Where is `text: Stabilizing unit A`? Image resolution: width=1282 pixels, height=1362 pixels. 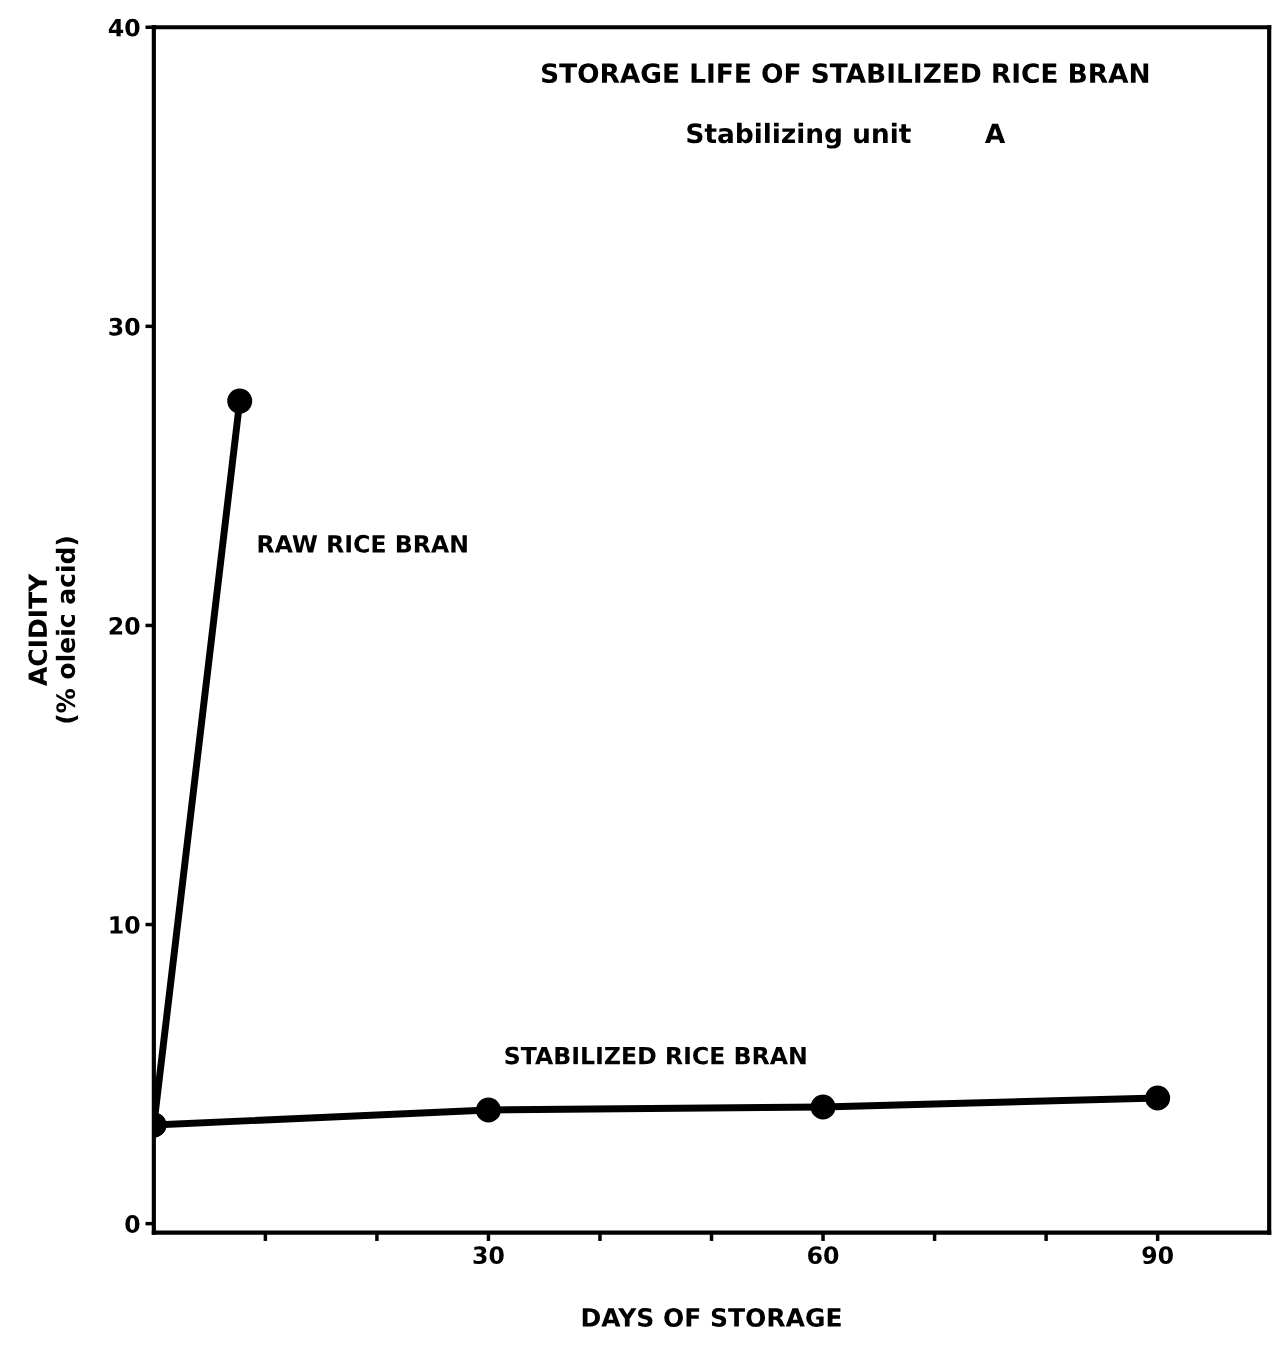
text: Stabilizing unit A is located at coordinates (846, 135).